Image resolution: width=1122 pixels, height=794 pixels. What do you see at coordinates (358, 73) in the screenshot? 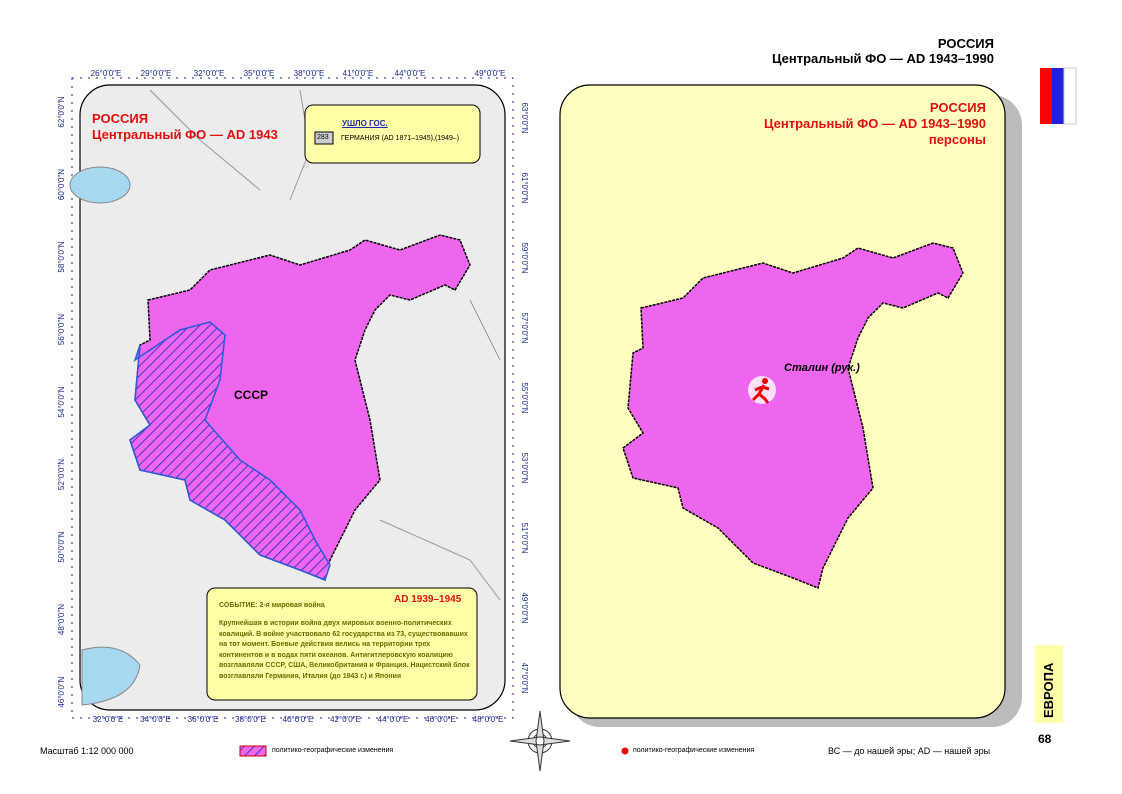
I see `coordinate-label: 41°0'0"E` at bounding box center [358, 73].